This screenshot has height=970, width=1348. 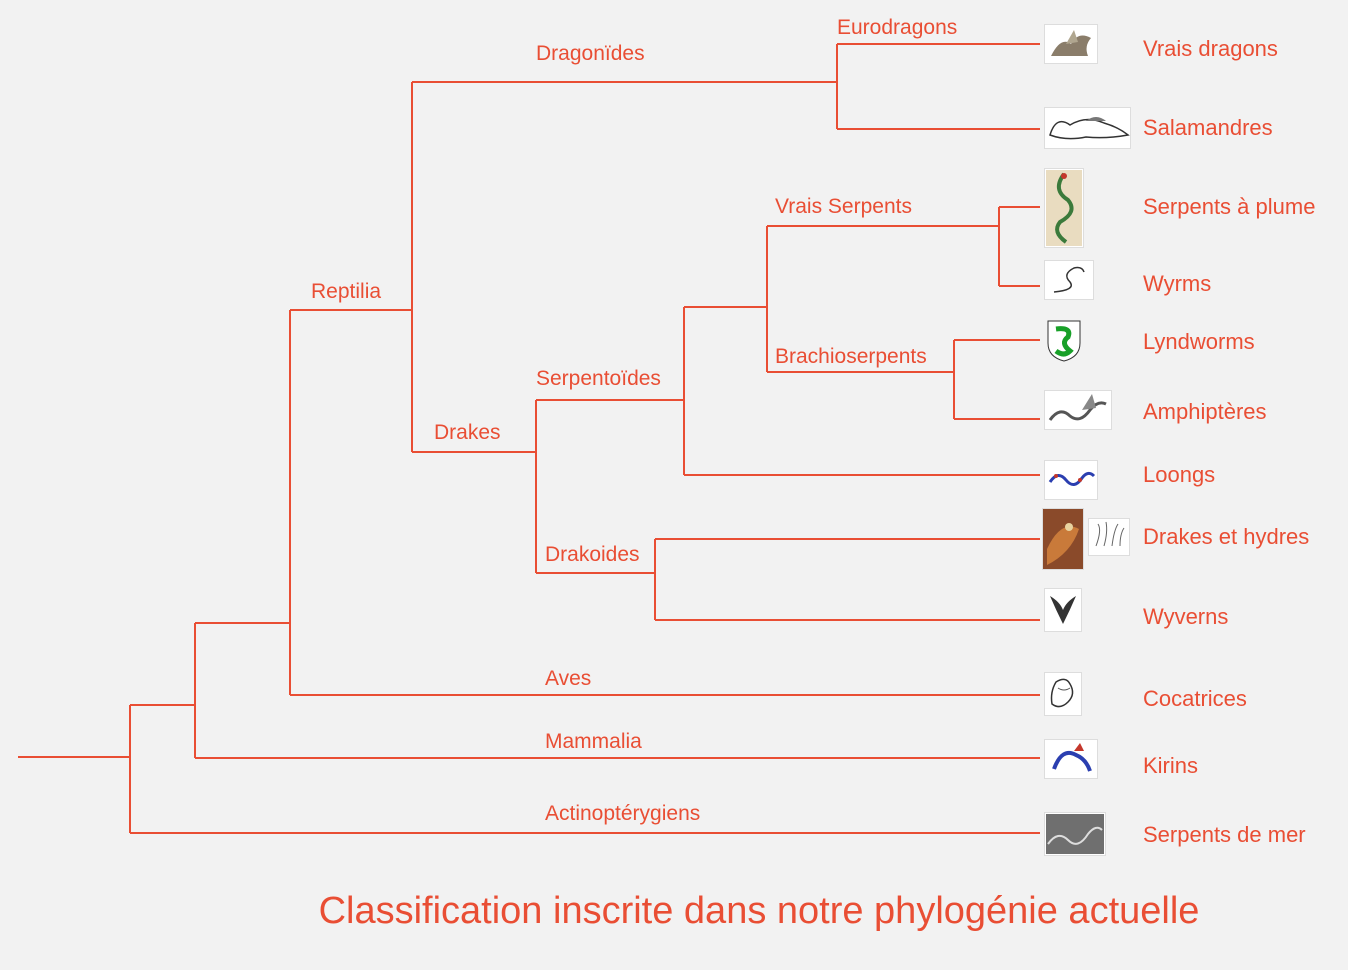 What do you see at coordinates (1186, 616) in the screenshot?
I see `leaf-label-wyverns: Wyverns` at bounding box center [1186, 616].